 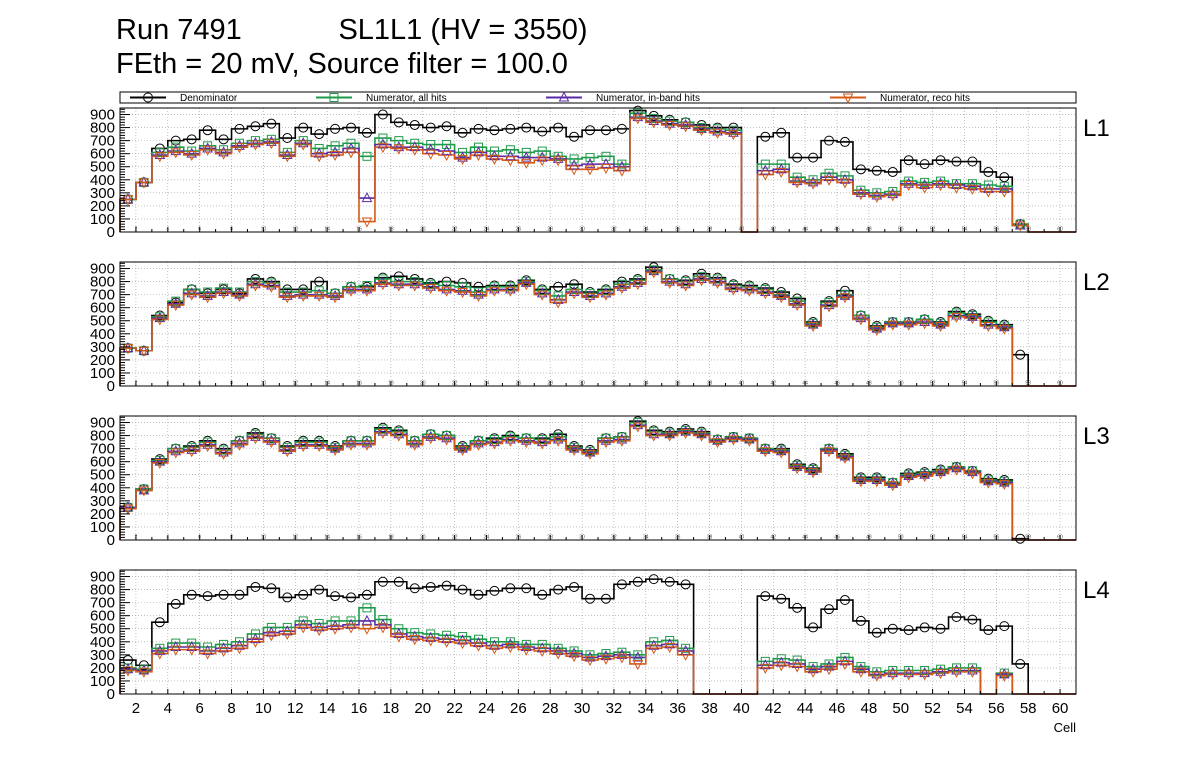 What do you see at coordinates (597, 172) in the screenshot?
I see `series-line` at bounding box center [597, 172].